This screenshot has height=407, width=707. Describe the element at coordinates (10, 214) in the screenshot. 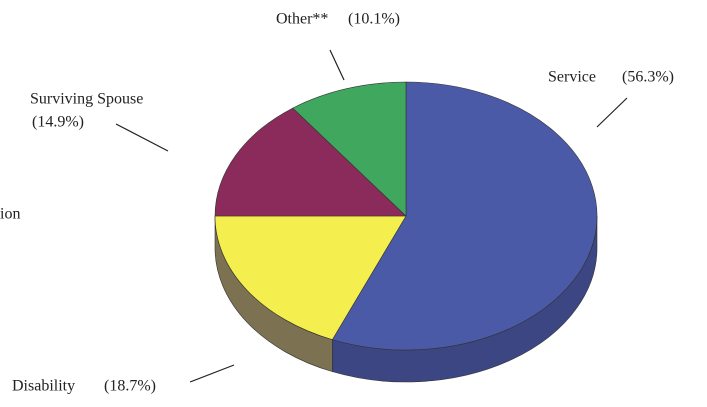

I see `cut-off-label: ion` at that location.